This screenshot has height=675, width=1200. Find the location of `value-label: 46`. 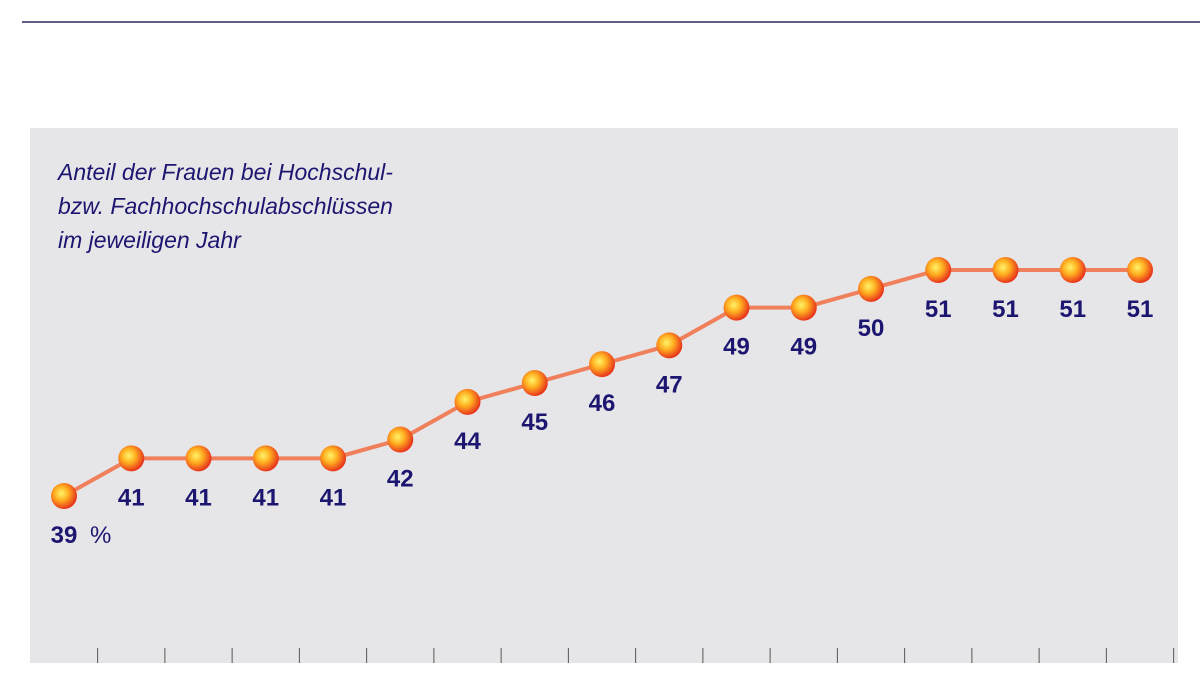

value-label: 46 is located at coordinates (602, 403).